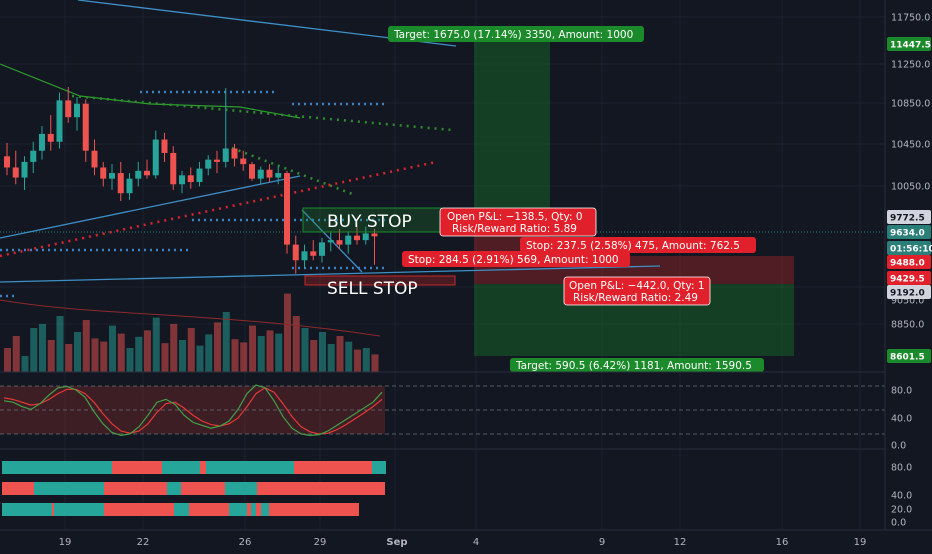  I want to click on trend-bars-pane, so click(442, 482).